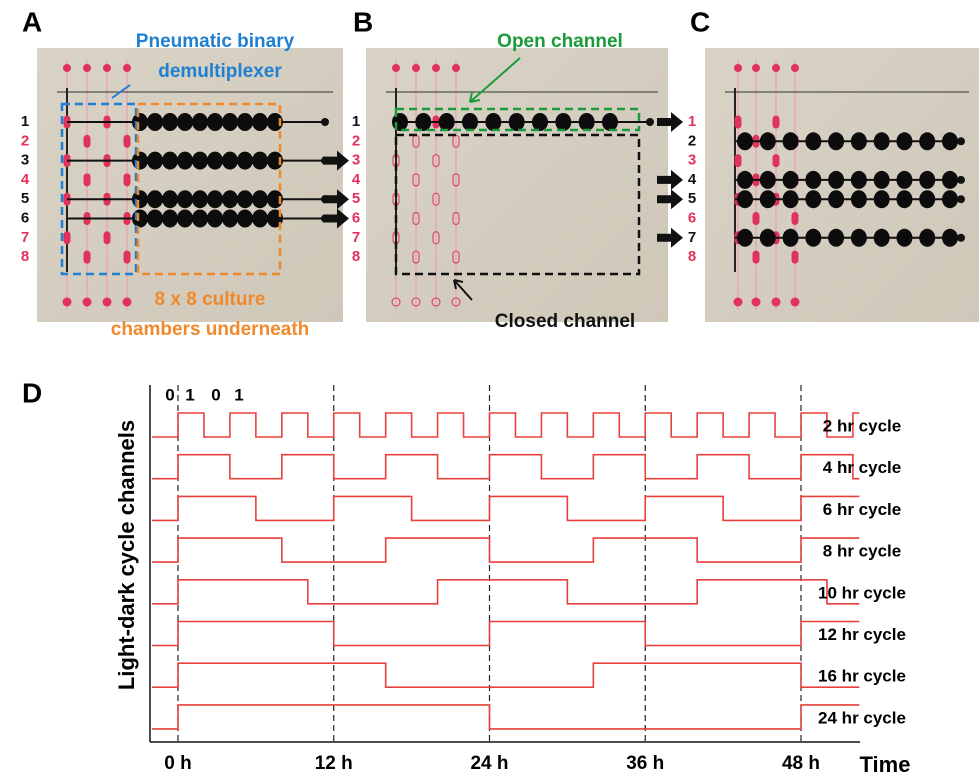 The width and height of the screenshot is (979, 776). I want to click on panel-label: B, so click(363, 21).